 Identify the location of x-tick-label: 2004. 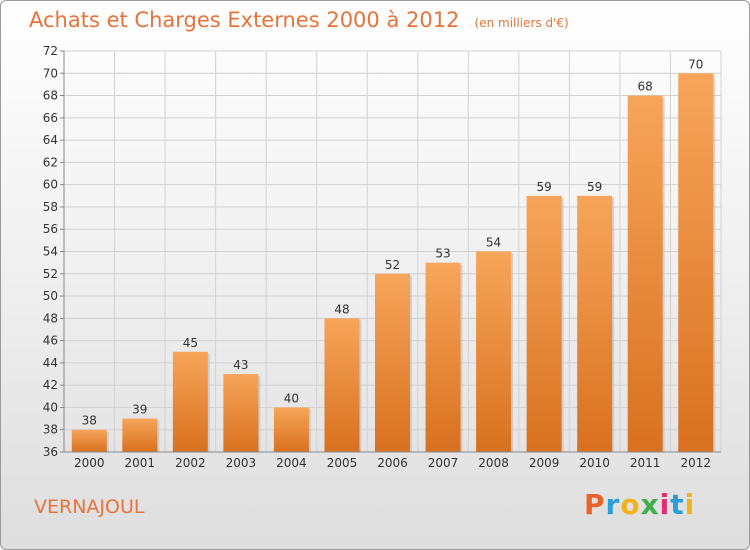
(291, 463).